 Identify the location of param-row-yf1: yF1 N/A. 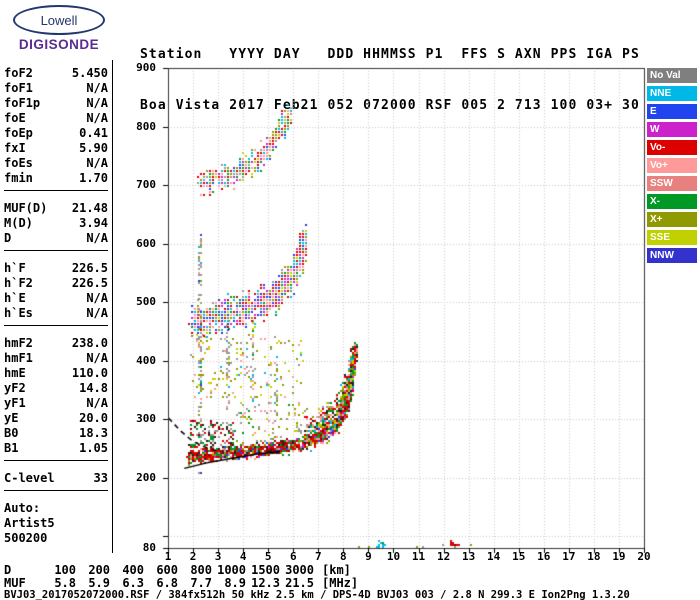
(56, 403).